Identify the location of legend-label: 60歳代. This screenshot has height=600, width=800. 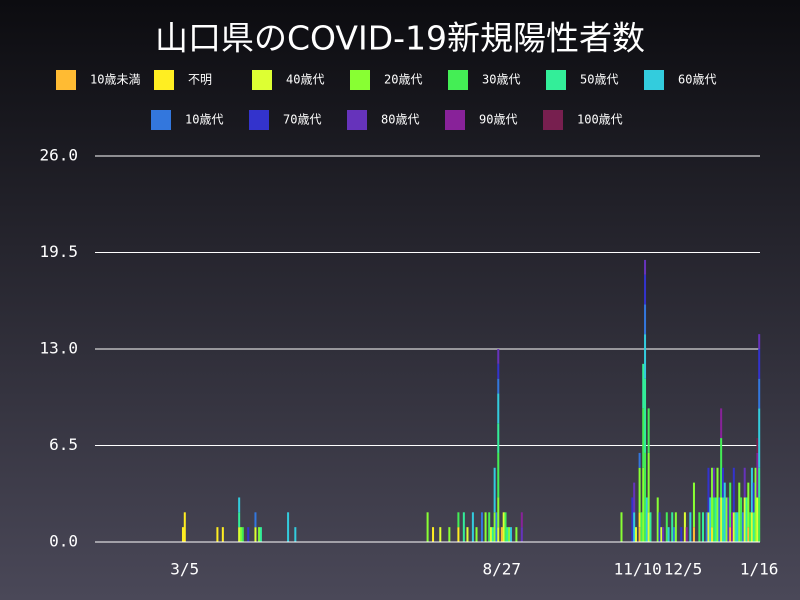
(697, 80).